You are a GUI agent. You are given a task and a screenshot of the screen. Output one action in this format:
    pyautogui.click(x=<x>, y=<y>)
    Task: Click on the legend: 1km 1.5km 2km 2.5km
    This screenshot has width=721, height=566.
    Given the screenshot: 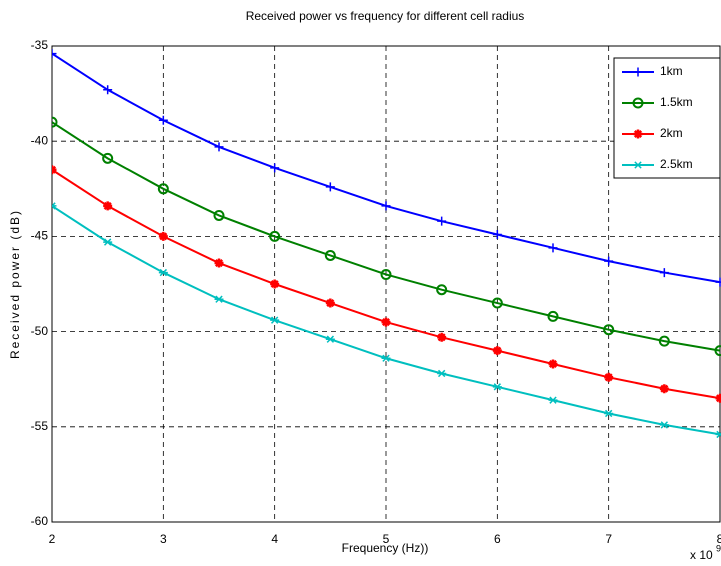 What is the action you would take?
    pyautogui.click(x=667, y=118)
    